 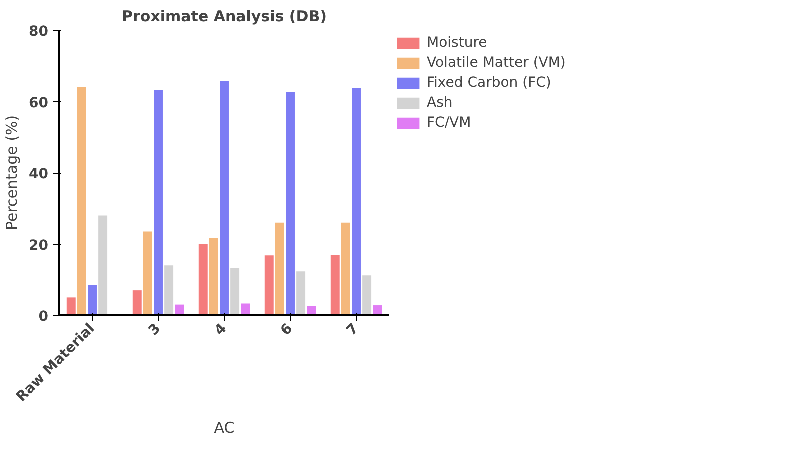 I want to click on x-tick-label: 7, so click(x=353, y=330).